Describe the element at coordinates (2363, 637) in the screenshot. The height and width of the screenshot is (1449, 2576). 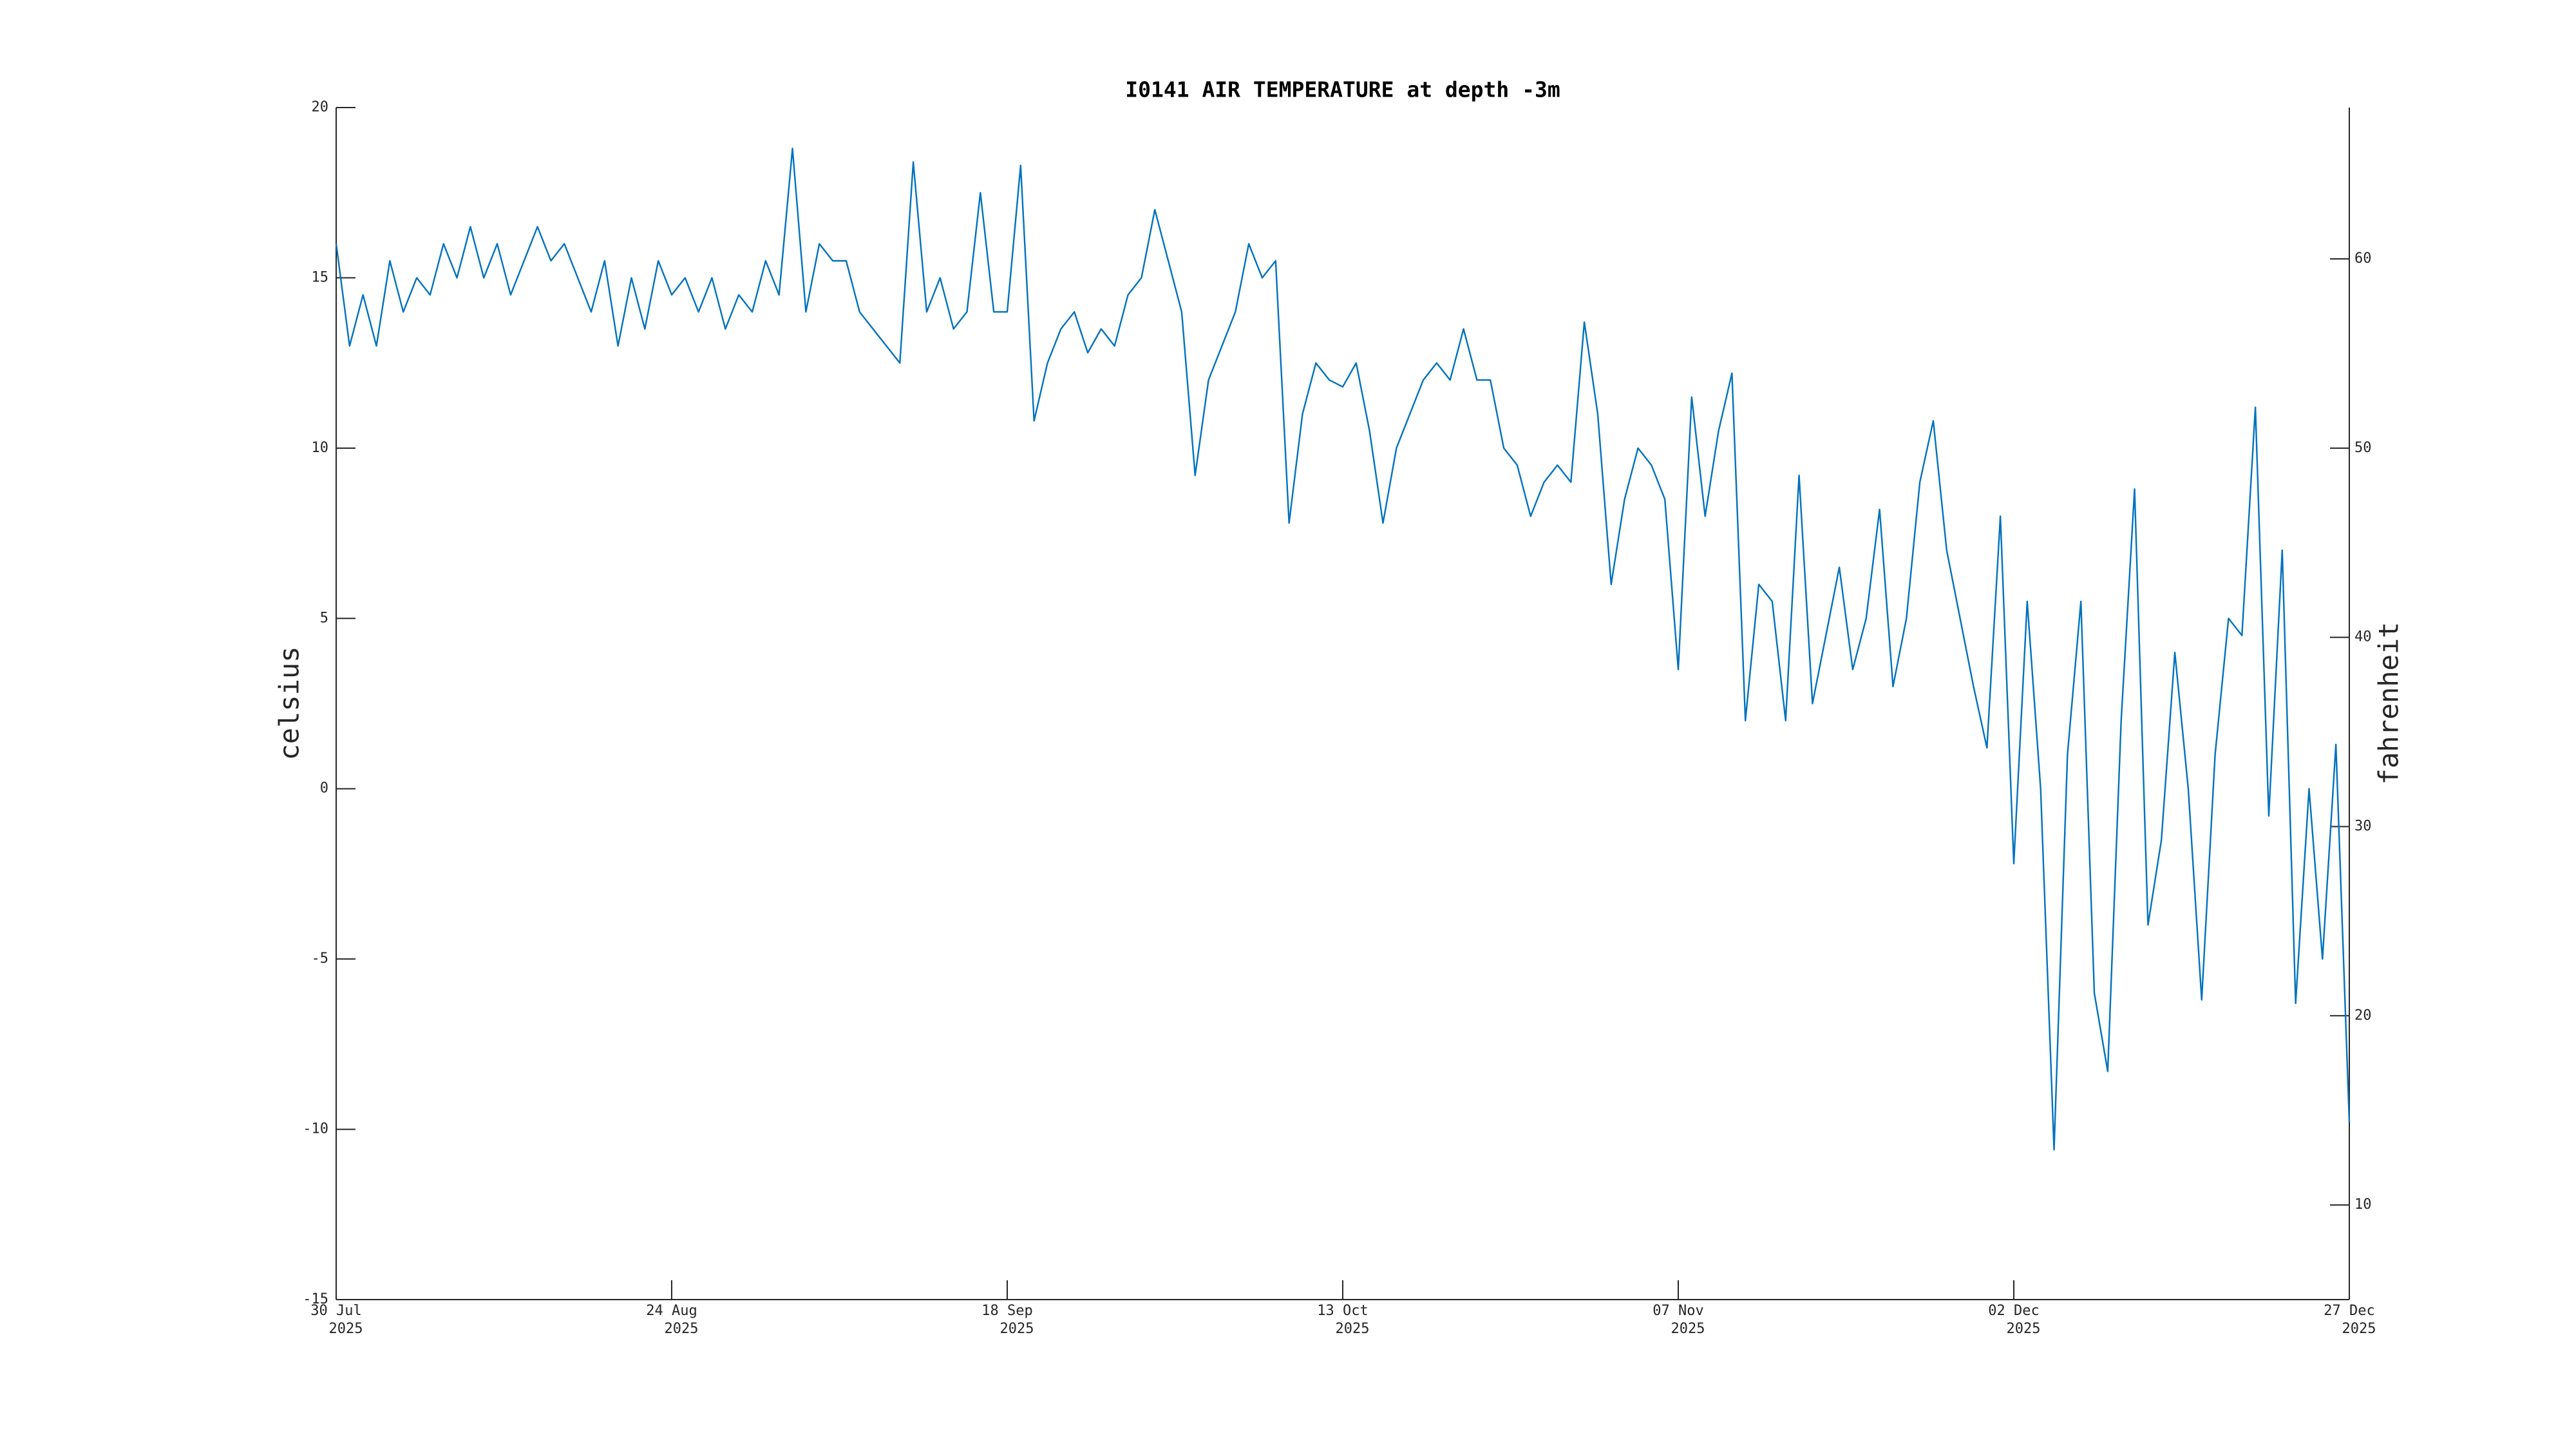
I see `y2-tick-label: 40` at that location.